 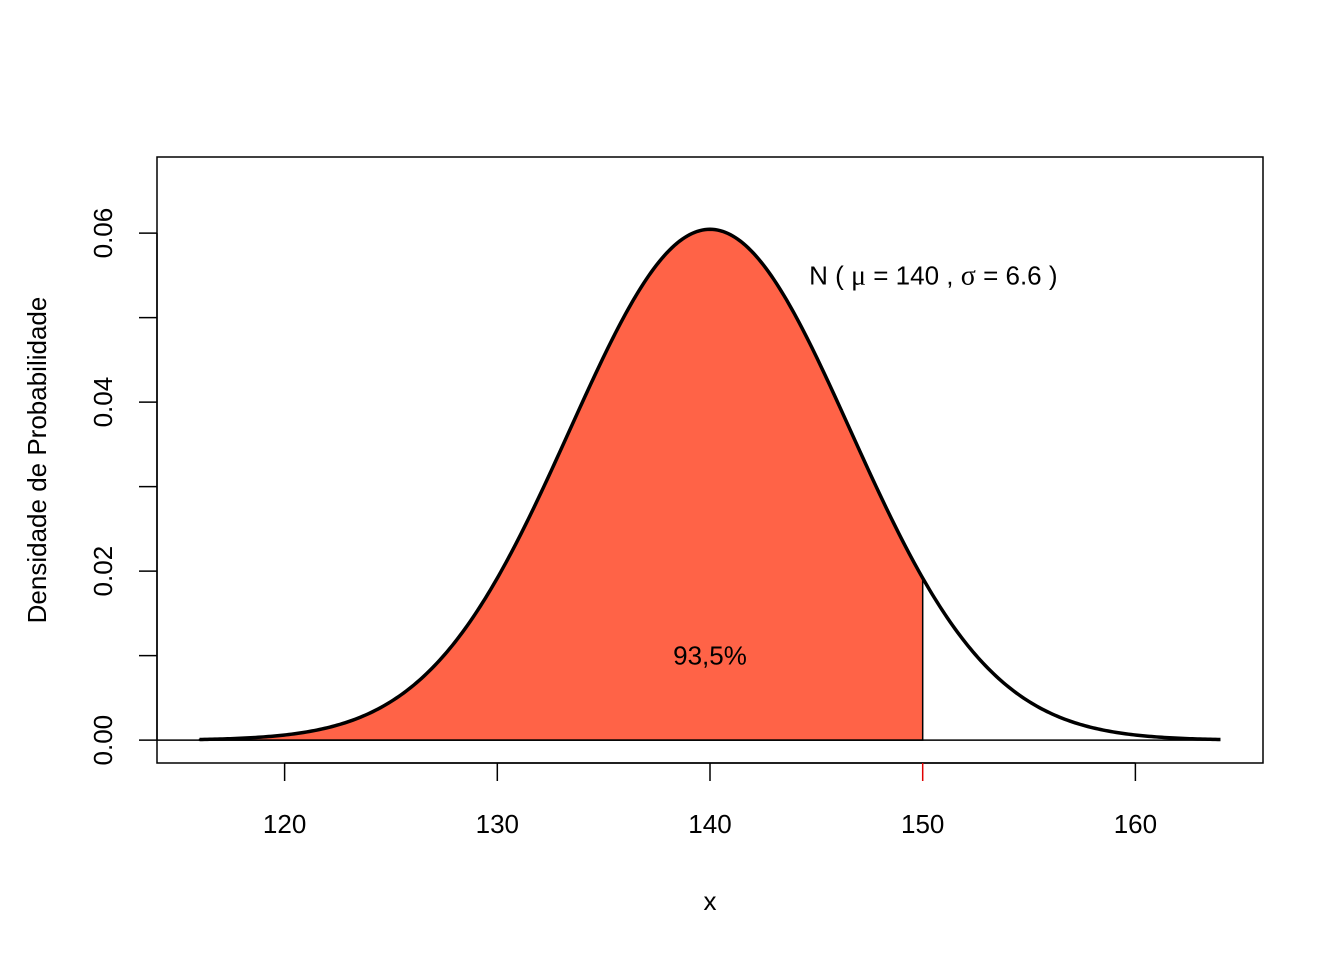 What do you see at coordinates (103, 233) in the screenshot?
I see `y-tick-label: 0.06` at bounding box center [103, 233].